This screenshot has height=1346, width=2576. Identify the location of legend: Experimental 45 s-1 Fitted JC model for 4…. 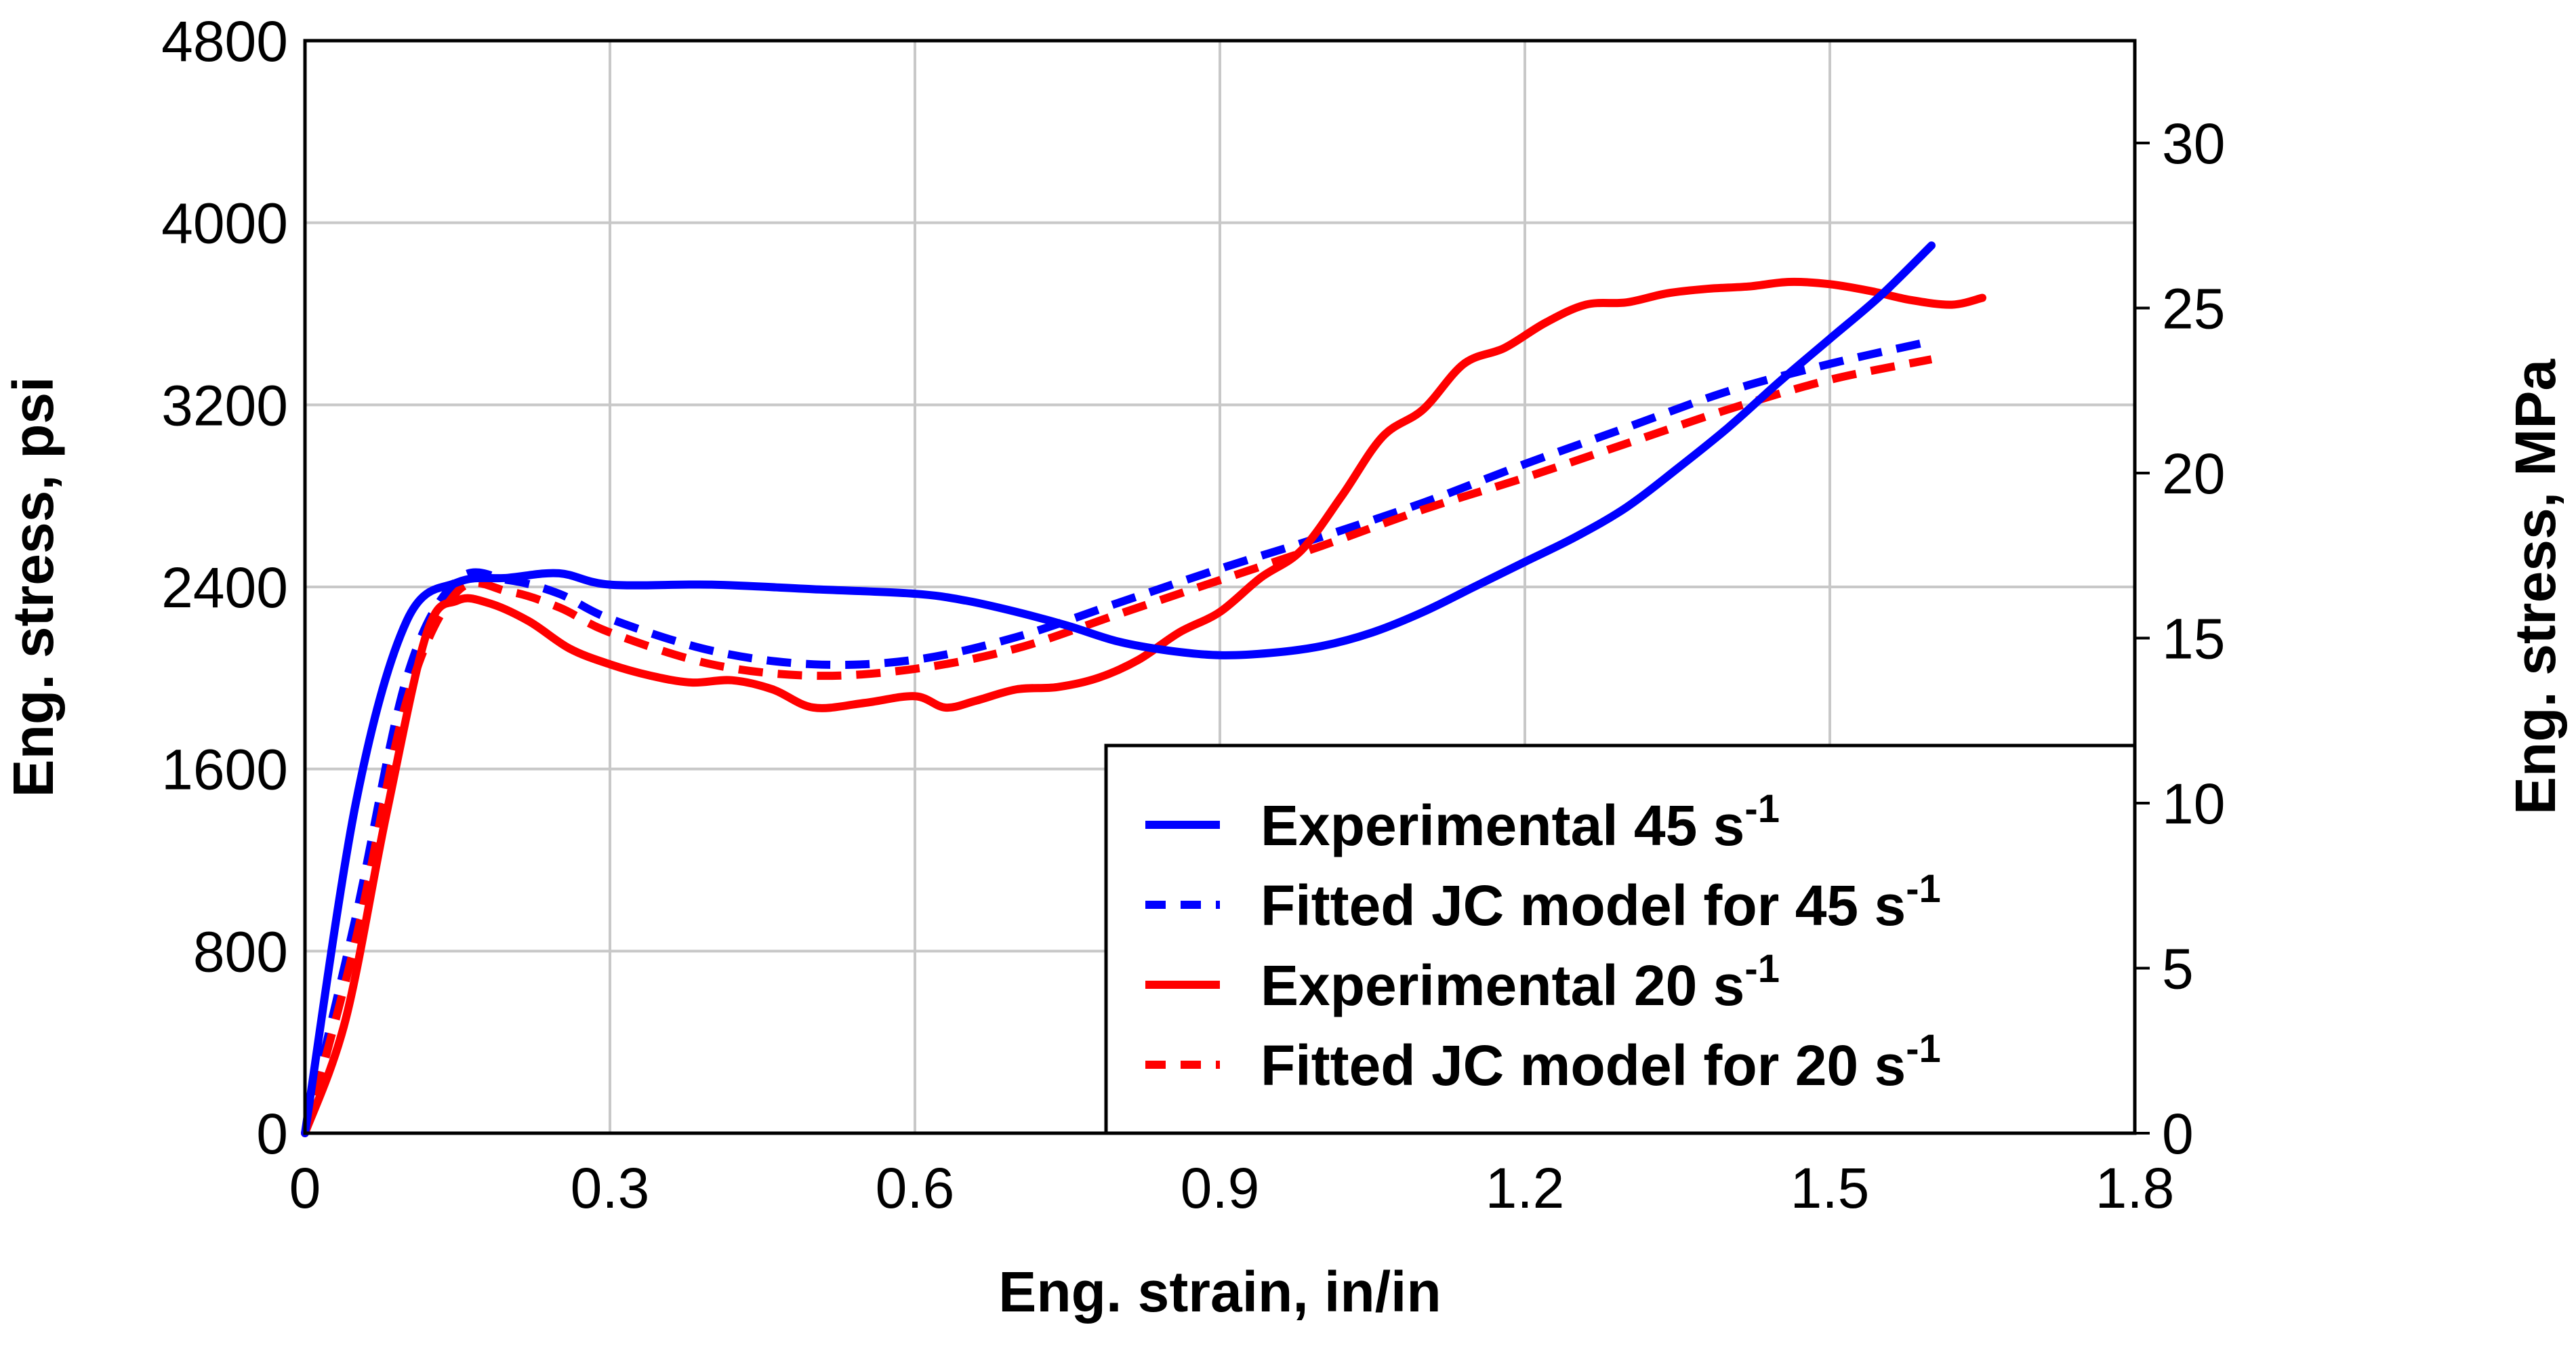
(1620, 939).